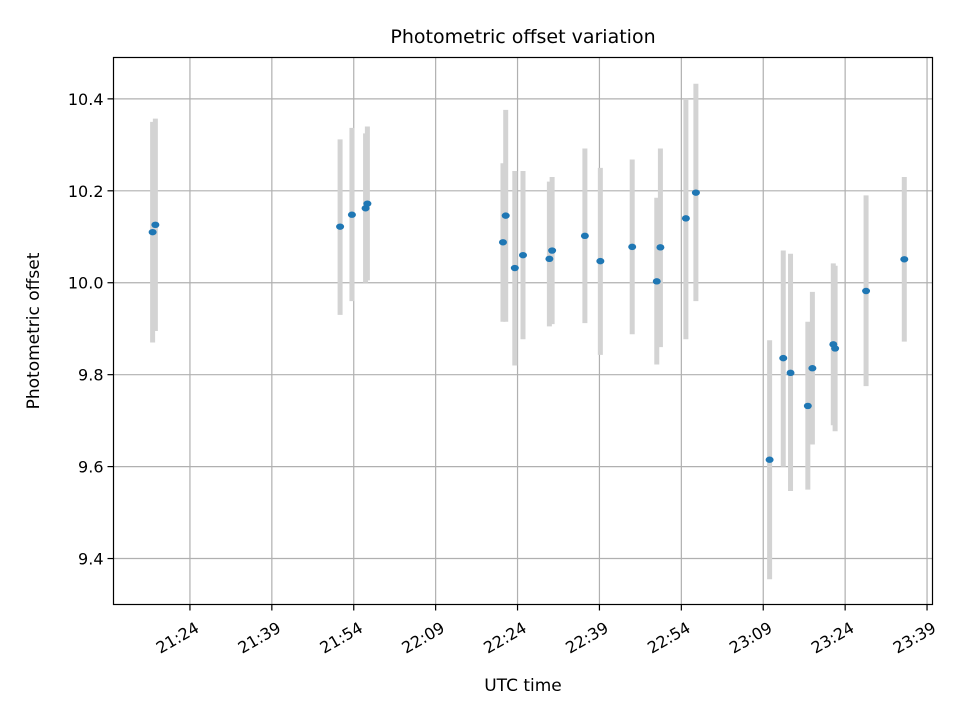 The width and height of the screenshot is (960, 720). I want to click on y-tick-label: 10.0, so click(86, 283).